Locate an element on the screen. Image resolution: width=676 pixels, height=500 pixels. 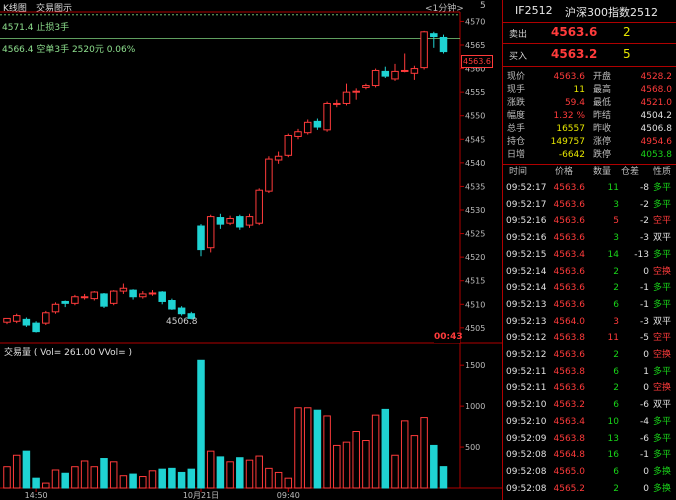
stat-label: 开盘 is located at coordinates (602, 77).